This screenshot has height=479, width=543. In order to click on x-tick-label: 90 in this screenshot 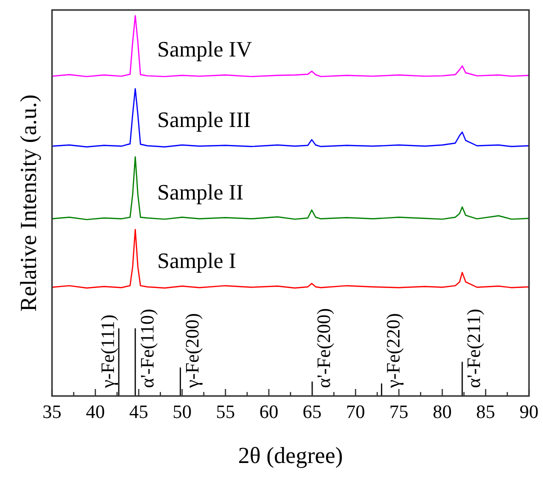, I will do `click(529, 412)`.